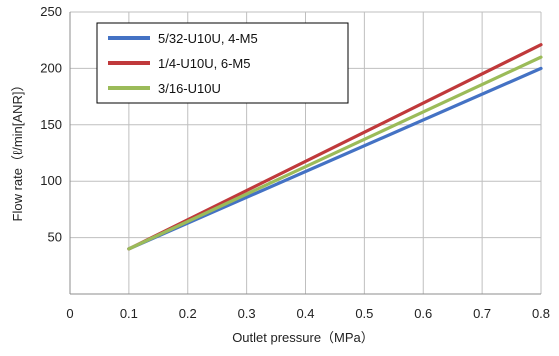 The image size is (559, 356). What do you see at coordinates (303, 337) in the screenshot?
I see `x-axis-label: Outlet pressure（MPa）` at bounding box center [303, 337].